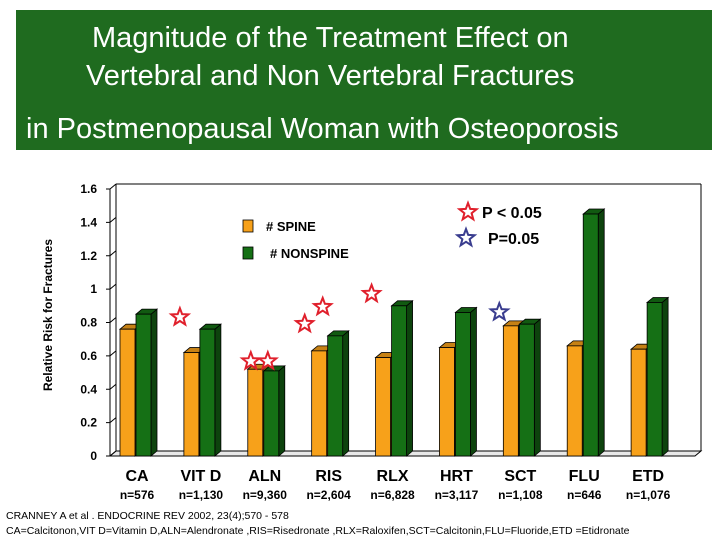 Image resolution: width=728 pixels, height=546 pixels. Describe the element at coordinates (513, 239) in the screenshot. I see `significance-legend-label: P=0.05` at that location.